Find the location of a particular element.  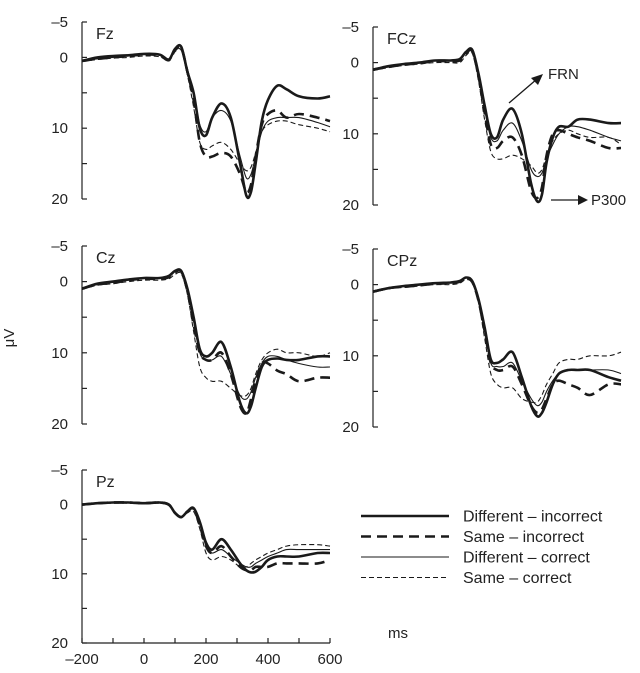

panel-title: Pz is located at coordinates (105, 482).